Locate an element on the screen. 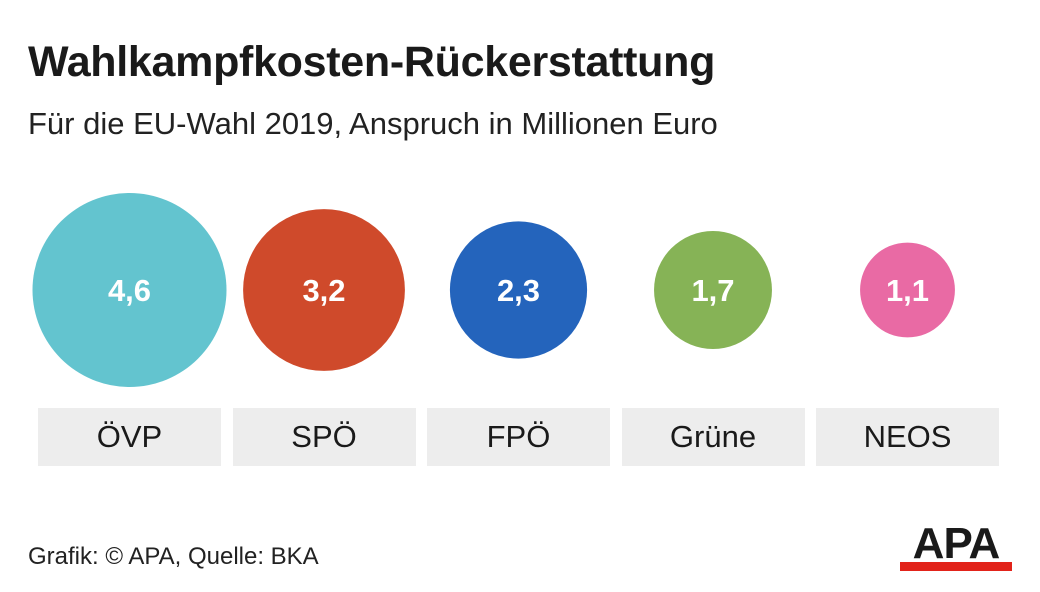  apa-logo-text: APA is located at coordinates (956, 544).